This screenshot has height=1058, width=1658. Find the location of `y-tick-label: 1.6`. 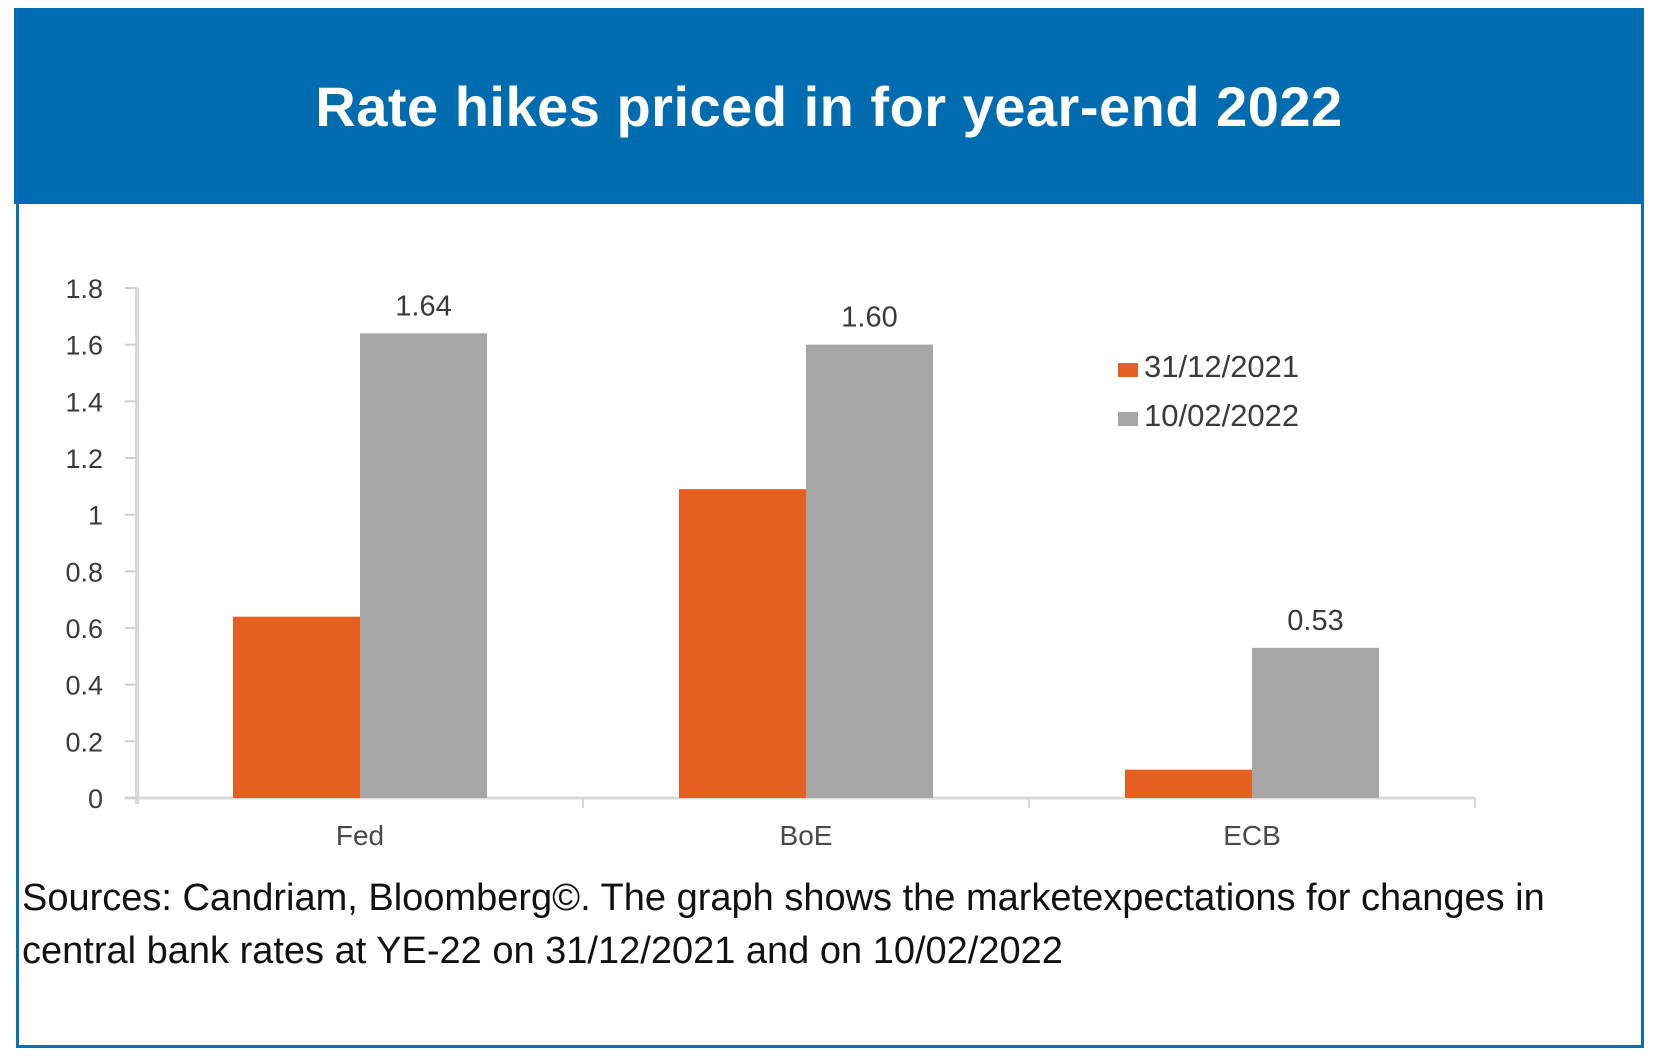

y-tick-label: 1.6 is located at coordinates (84, 346).